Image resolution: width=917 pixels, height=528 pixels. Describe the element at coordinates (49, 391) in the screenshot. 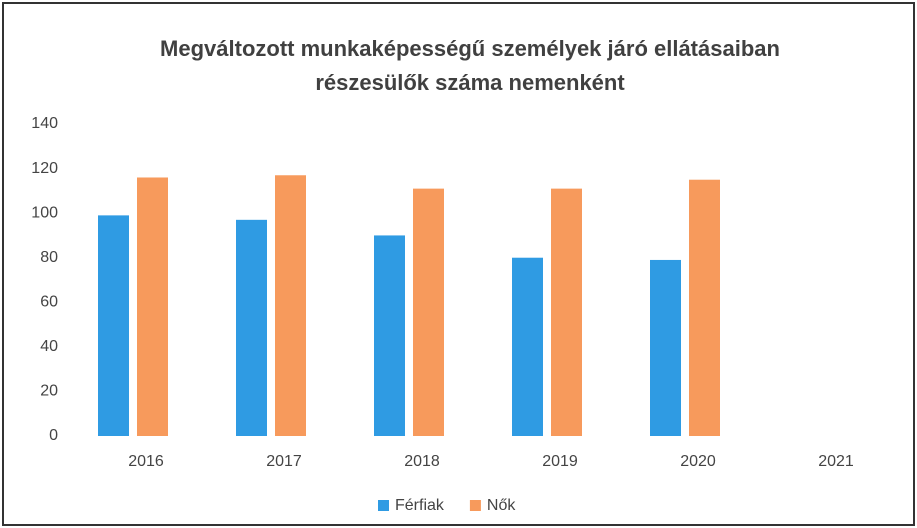

I see `y-tick-label: 20` at that location.